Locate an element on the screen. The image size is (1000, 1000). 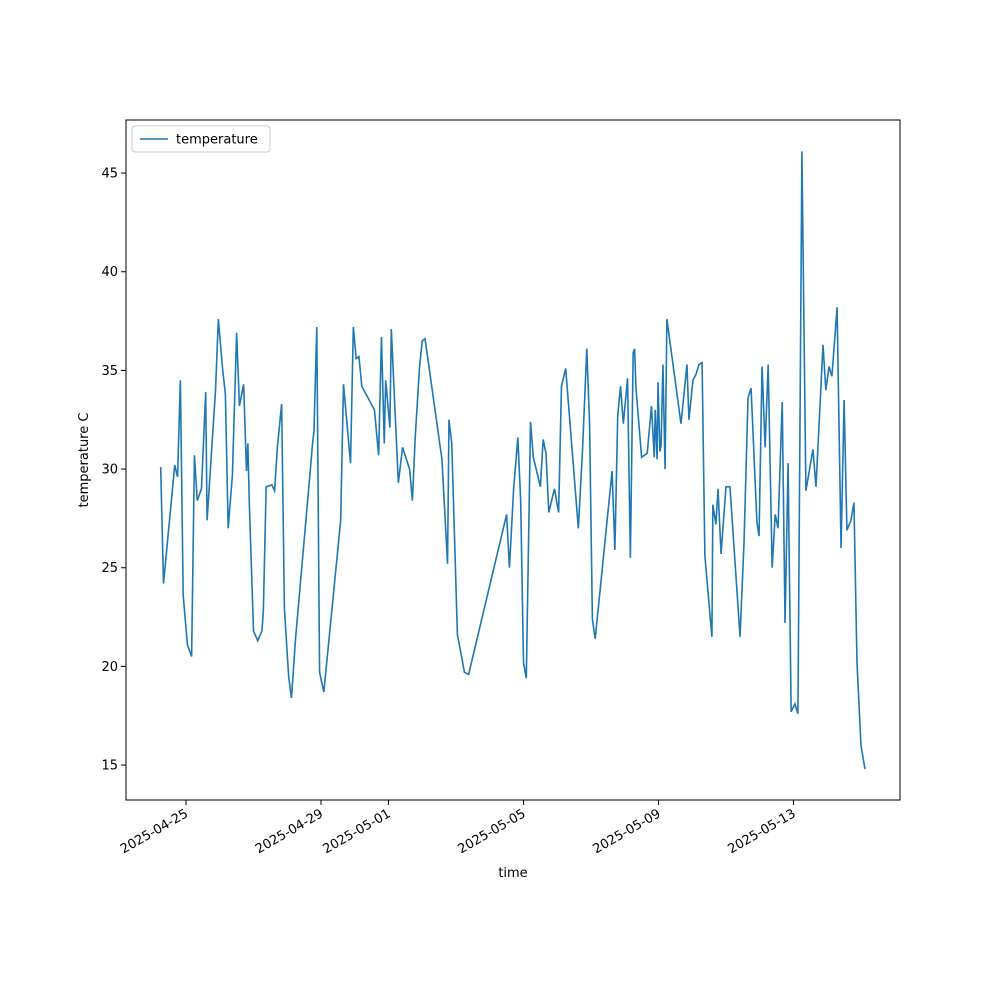
legend-box is located at coordinates (201, 139).